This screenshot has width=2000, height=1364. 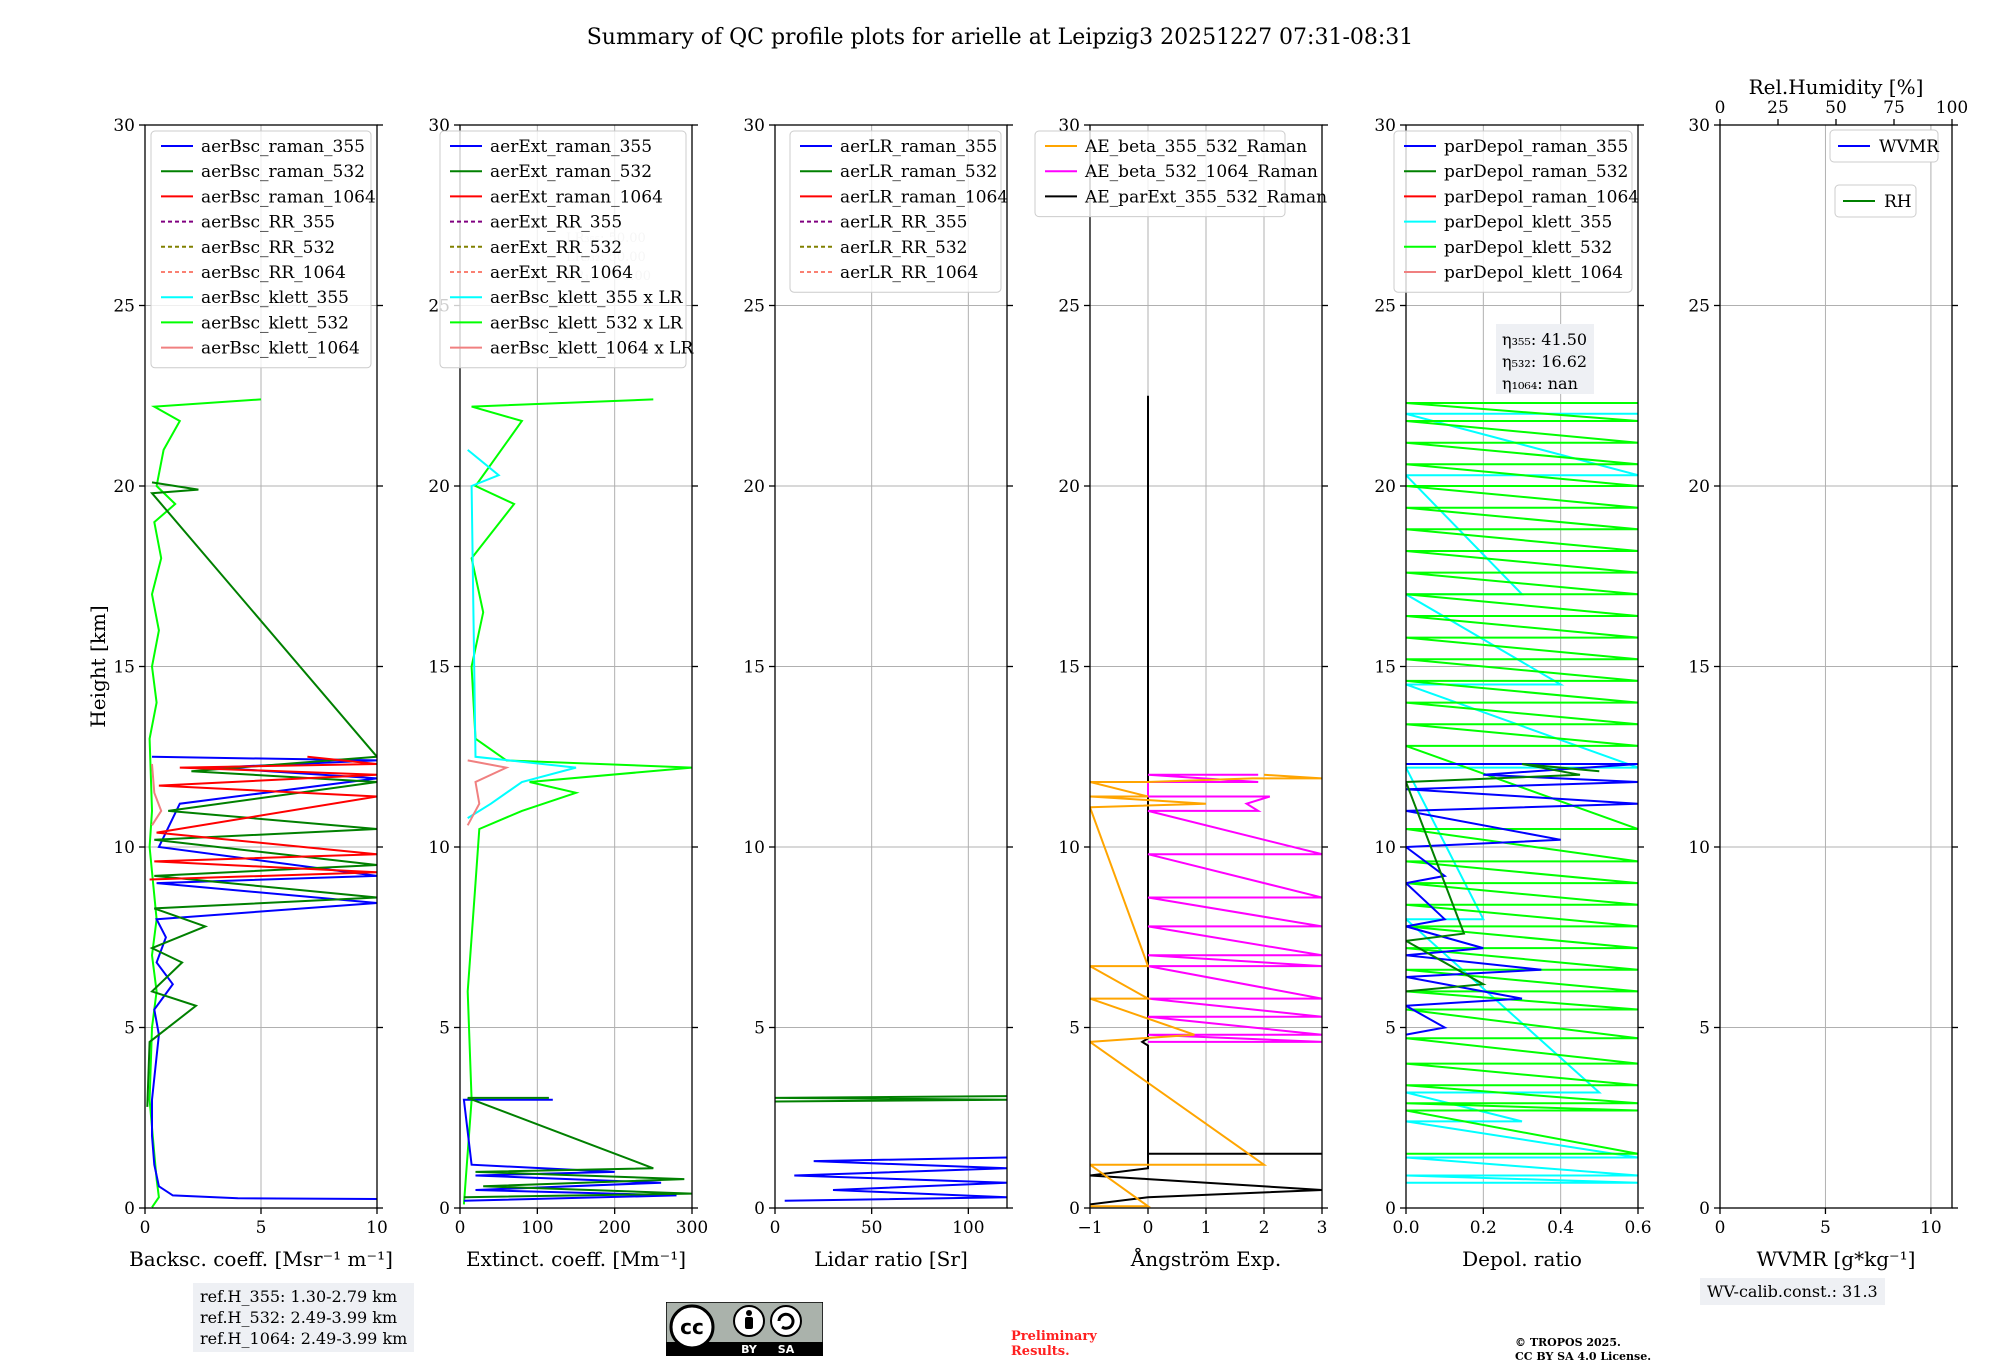 What do you see at coordinates (1536, 172) in the screenshot?
I see `legend-label: parDepol_raman_532` at bounding box center [1536, 172].